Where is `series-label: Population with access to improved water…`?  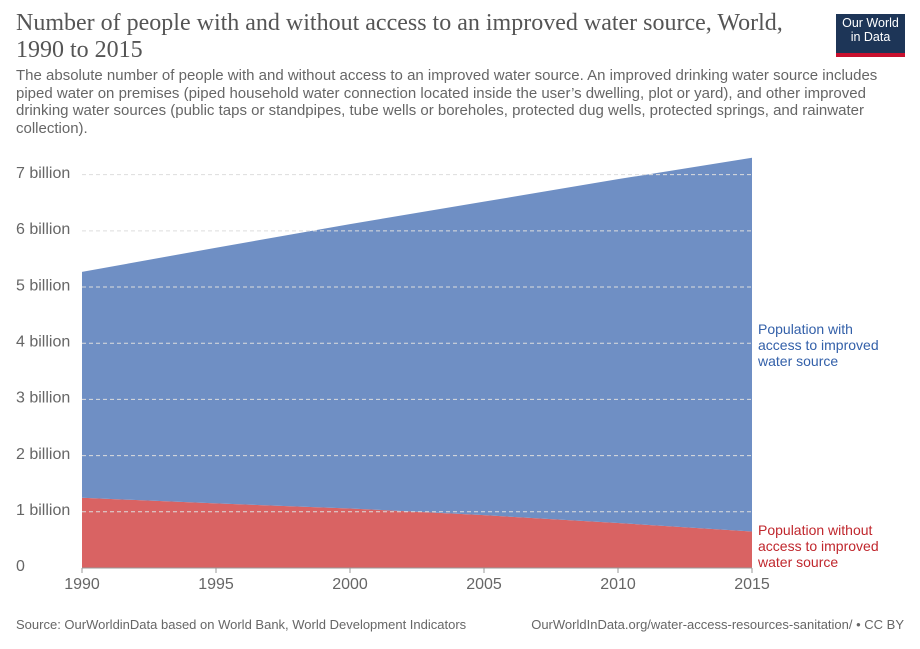
series-label: Population with access to improved water… is located at coordinates (818, 344).